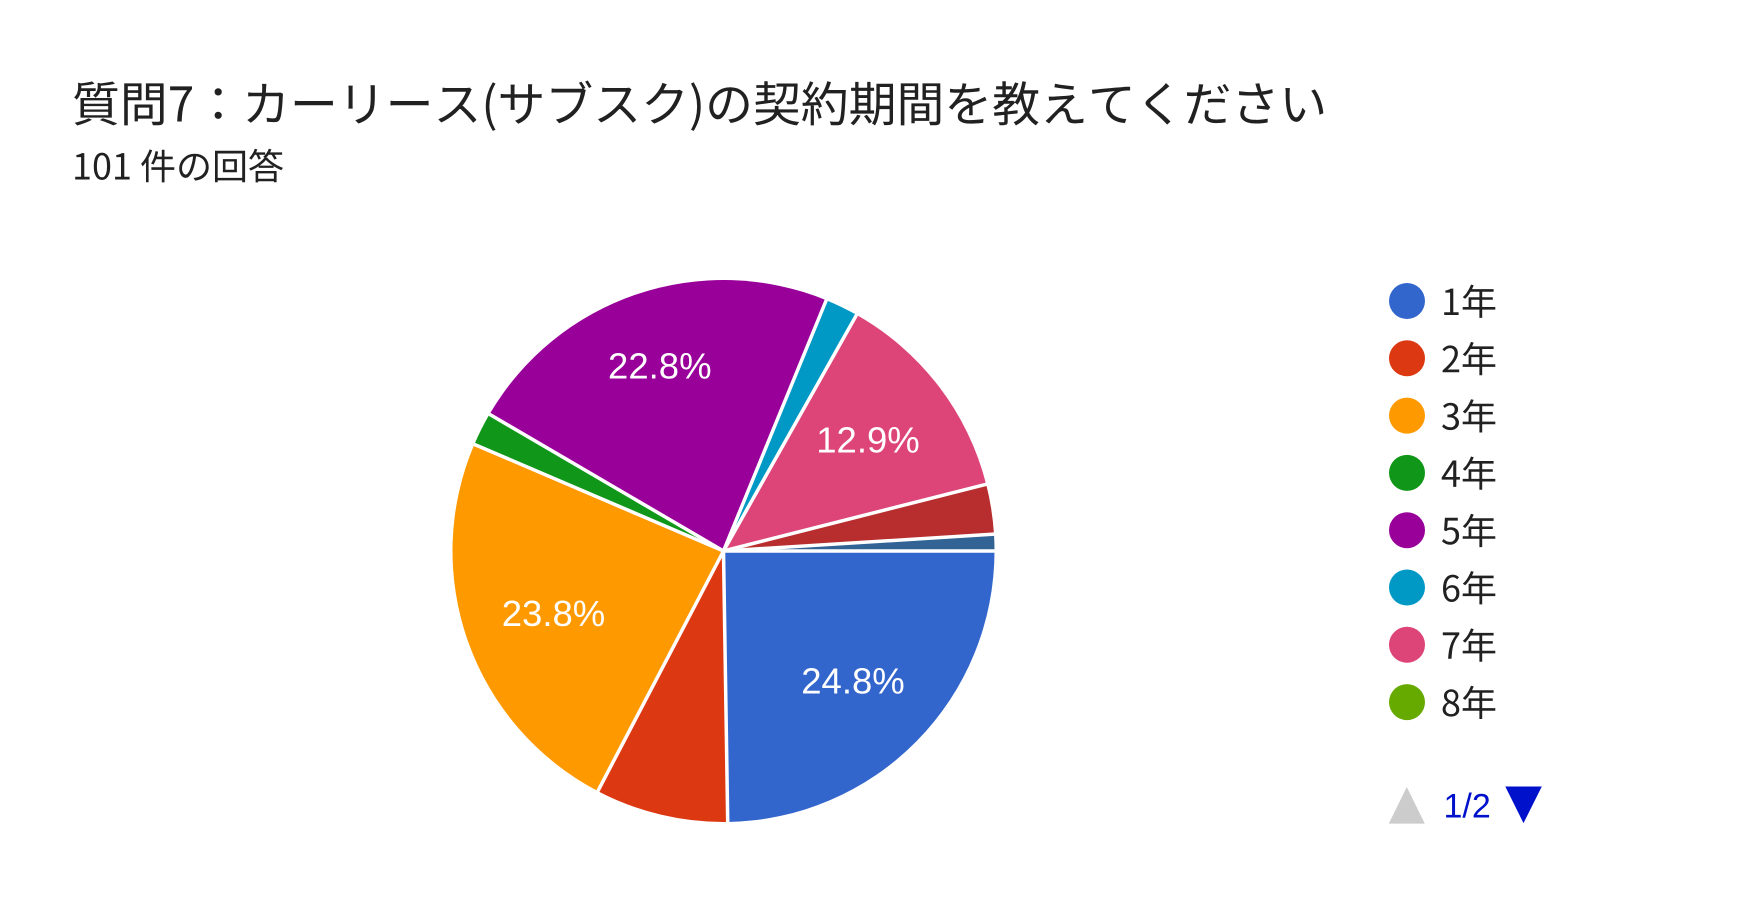 The width and height of the screenshot is (1746, 922). What do you see at coordinates (853, 681) in the screenshot?
I see `svg-text: 24.8%` at bounding box center [853, 681].